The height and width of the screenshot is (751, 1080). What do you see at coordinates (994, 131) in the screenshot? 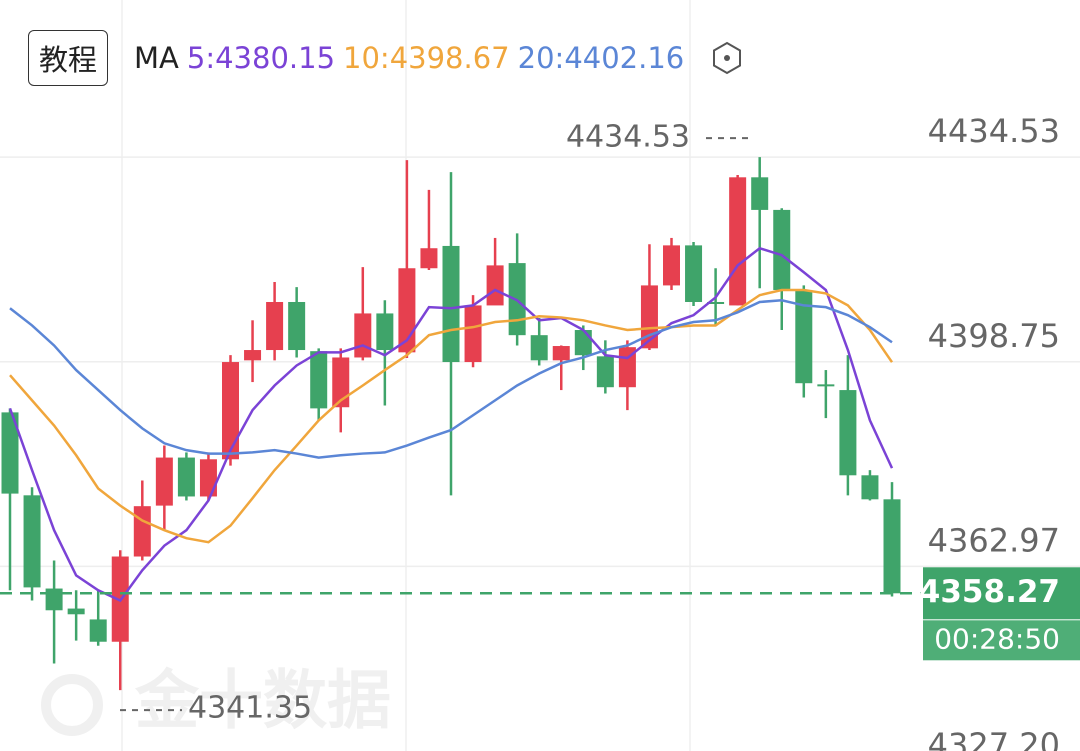
I see `y-tick-label: 4434.53` at bounding box center [994, 131].